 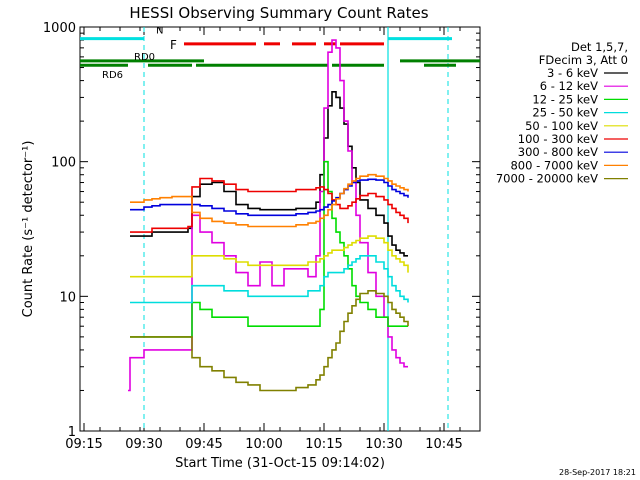 What do you see at coordinates (112, 75) in the screenshot?
I see `rd6-label: RD6` at bounding box center [112, 75].